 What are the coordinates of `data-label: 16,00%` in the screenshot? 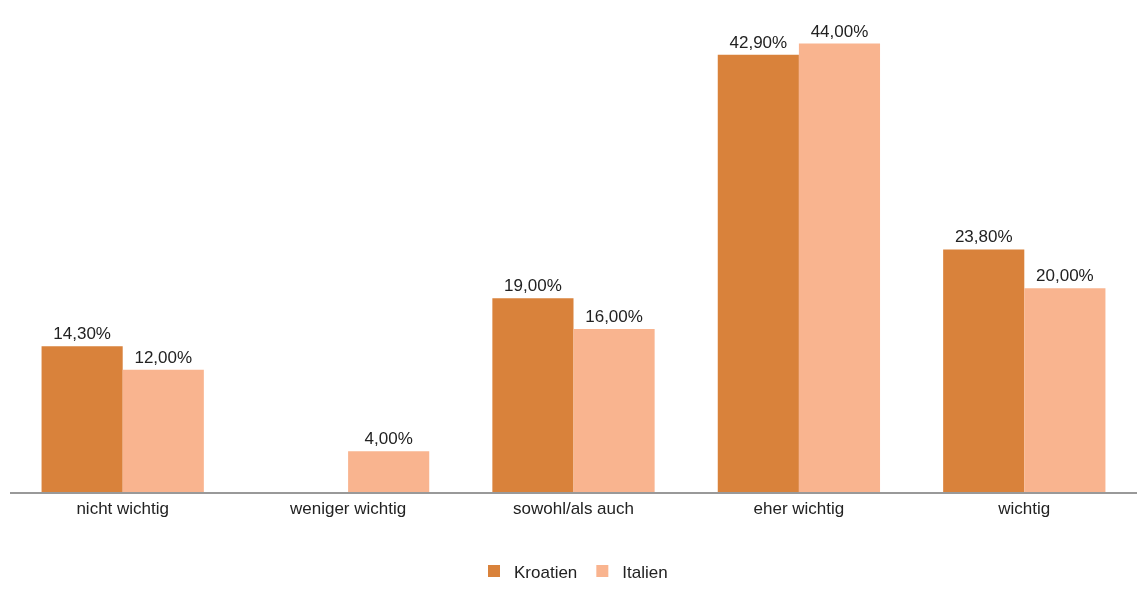 It's located at (614, 316).